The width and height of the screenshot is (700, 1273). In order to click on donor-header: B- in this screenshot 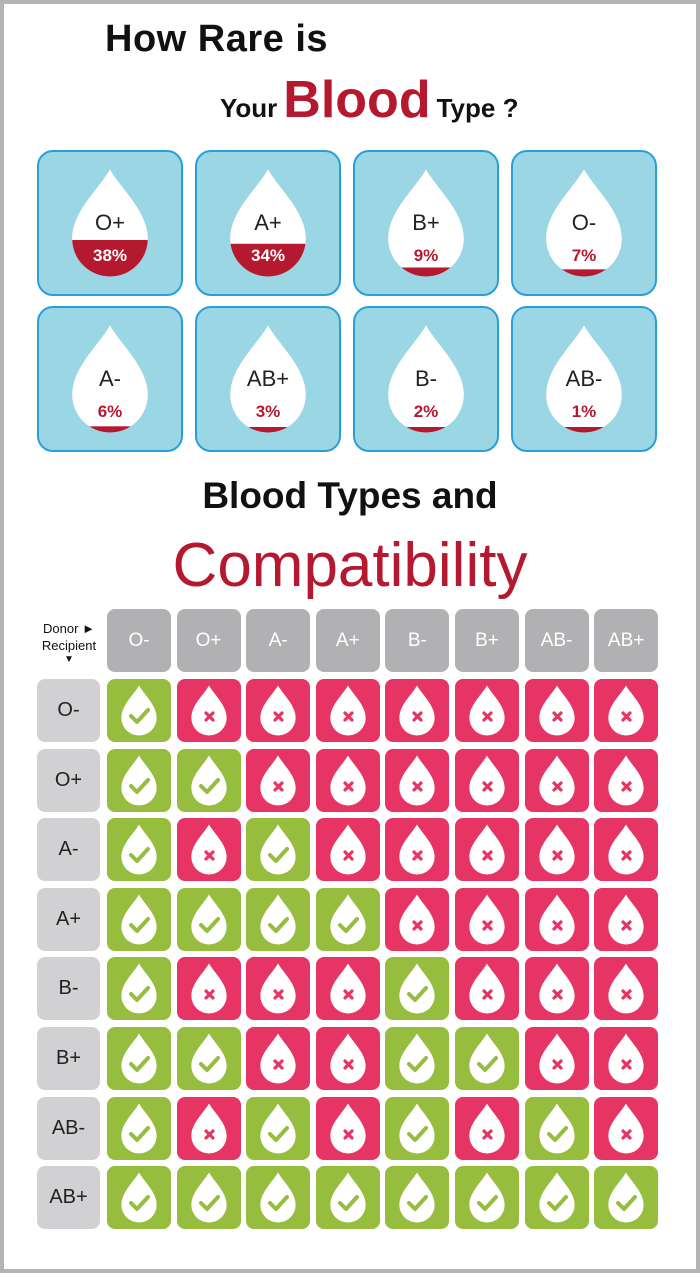, I will do `click(417, 640)`.